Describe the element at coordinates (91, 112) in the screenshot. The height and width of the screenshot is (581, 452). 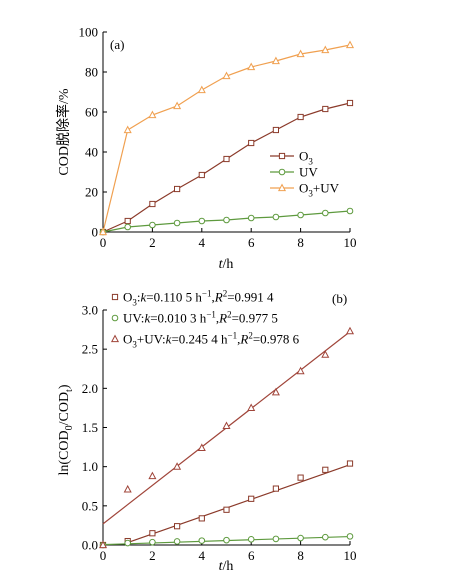
I see `panel-a-ytick-label: 60` at that location.